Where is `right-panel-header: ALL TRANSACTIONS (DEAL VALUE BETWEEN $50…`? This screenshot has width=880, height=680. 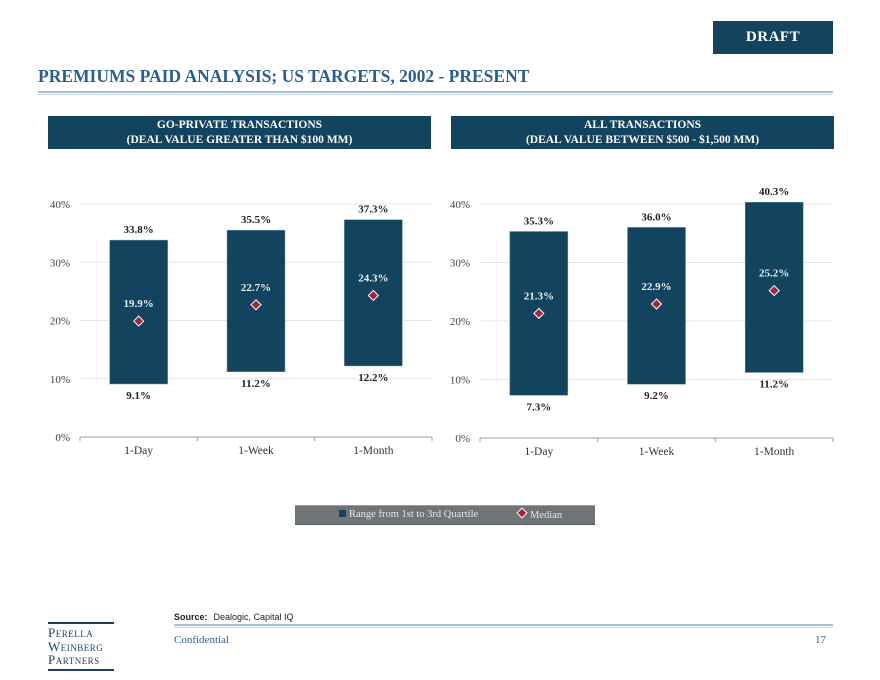
right-panel-header: ALL TRANSACTIONS (DEAL VALUE BETWEEN $50… is located at coordinates (642, 132).